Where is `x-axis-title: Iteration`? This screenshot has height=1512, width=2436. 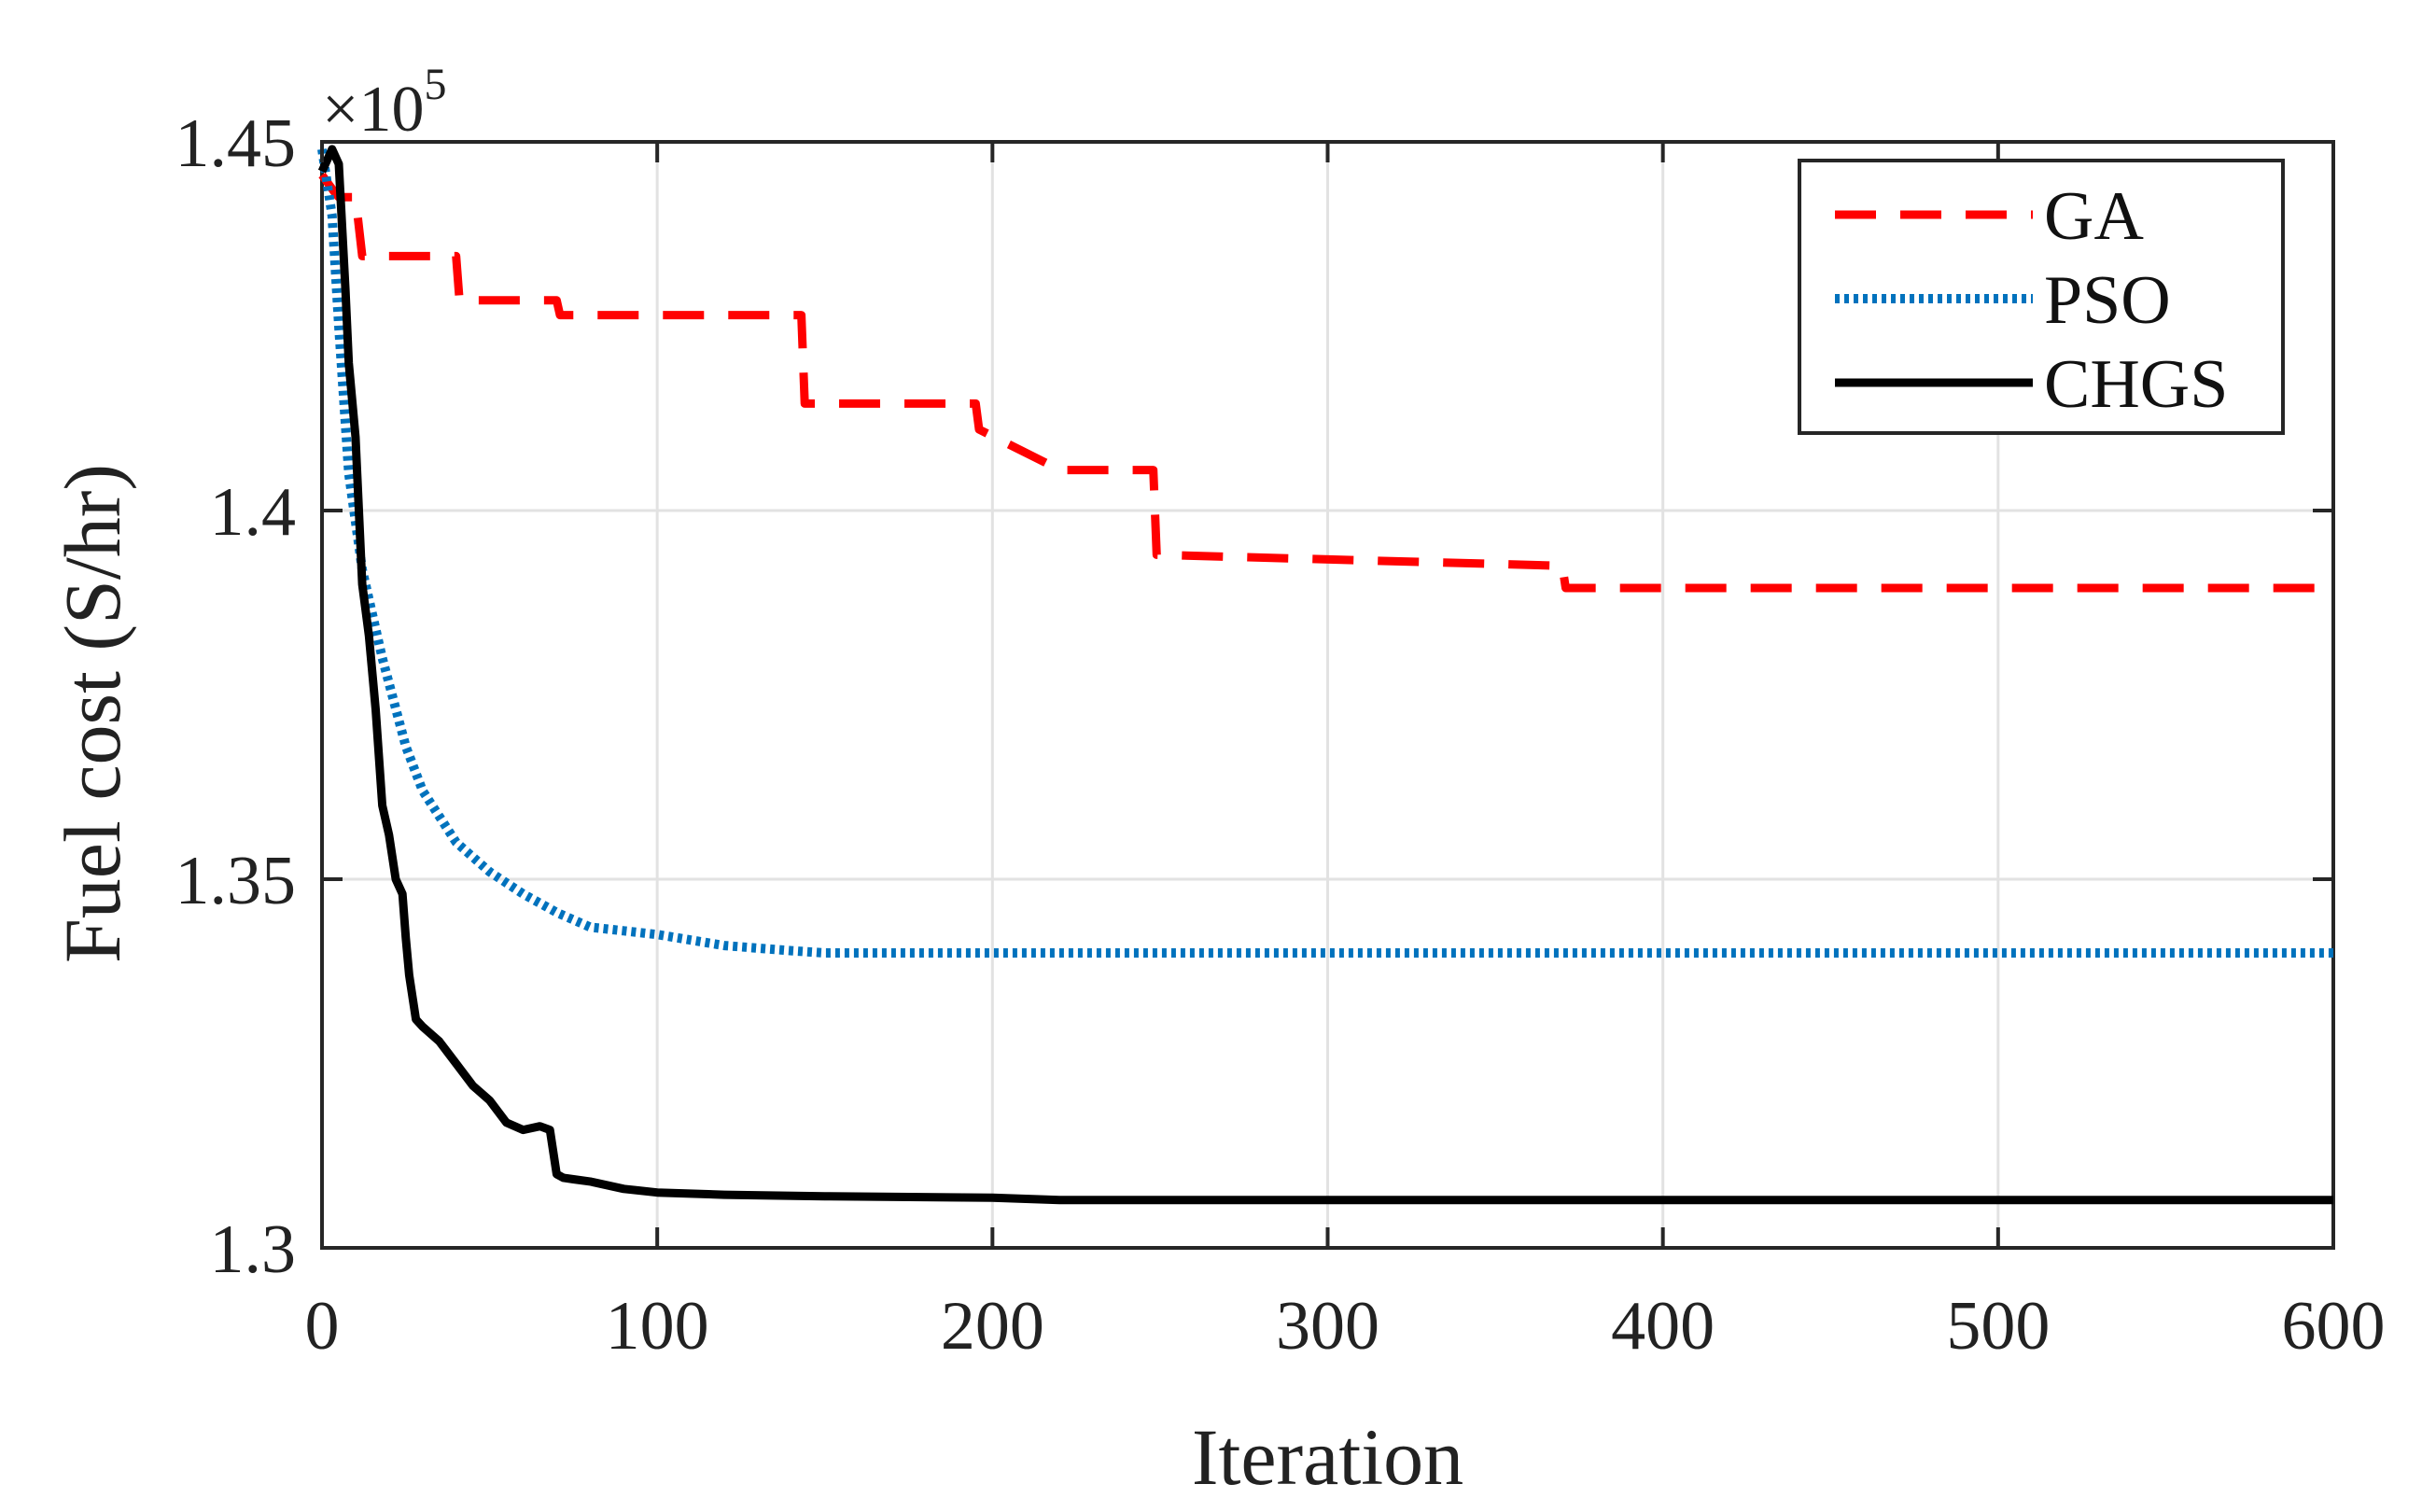 x-axis-title: Iteration is located at coordinates (1327, 1457).